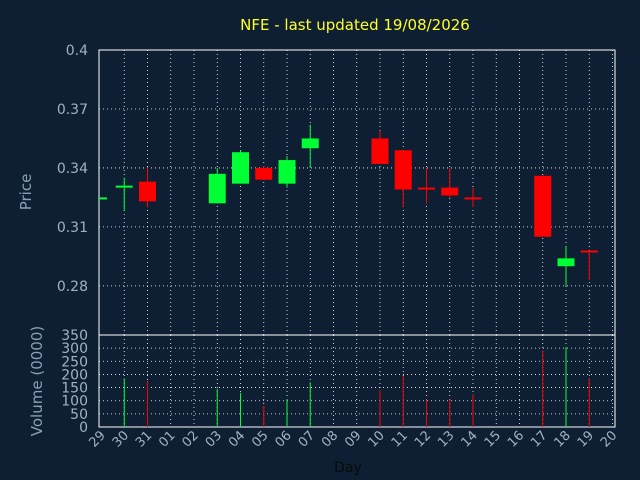  Describe the element at coordinates (72, 110) in the screenshot. I see `price-tick-label: 0.37` at that location.